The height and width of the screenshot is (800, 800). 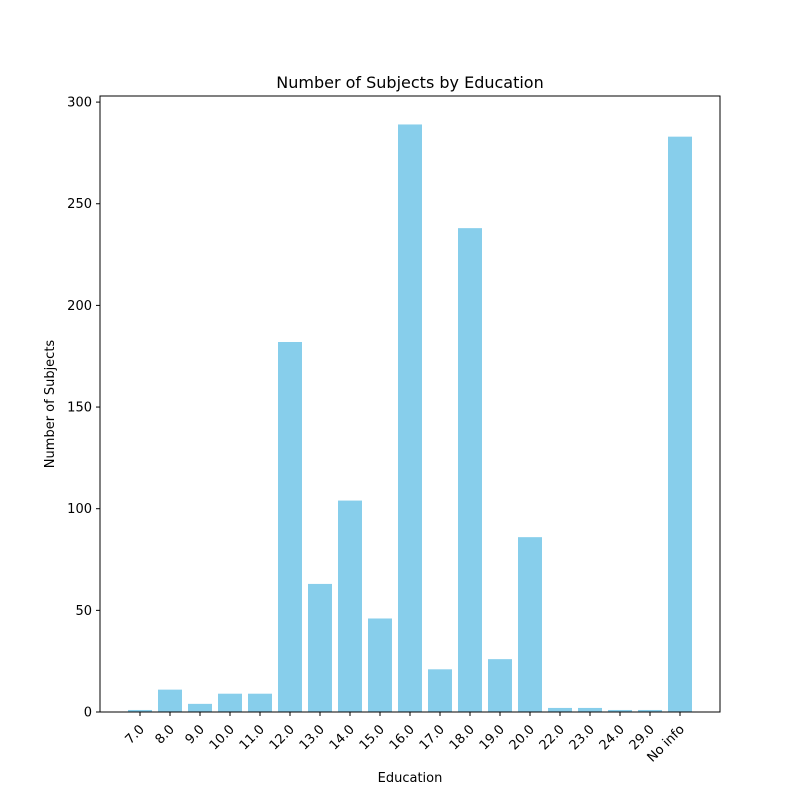 I want to click on x-tick-label: 18.0, so click(x=462, y=737).